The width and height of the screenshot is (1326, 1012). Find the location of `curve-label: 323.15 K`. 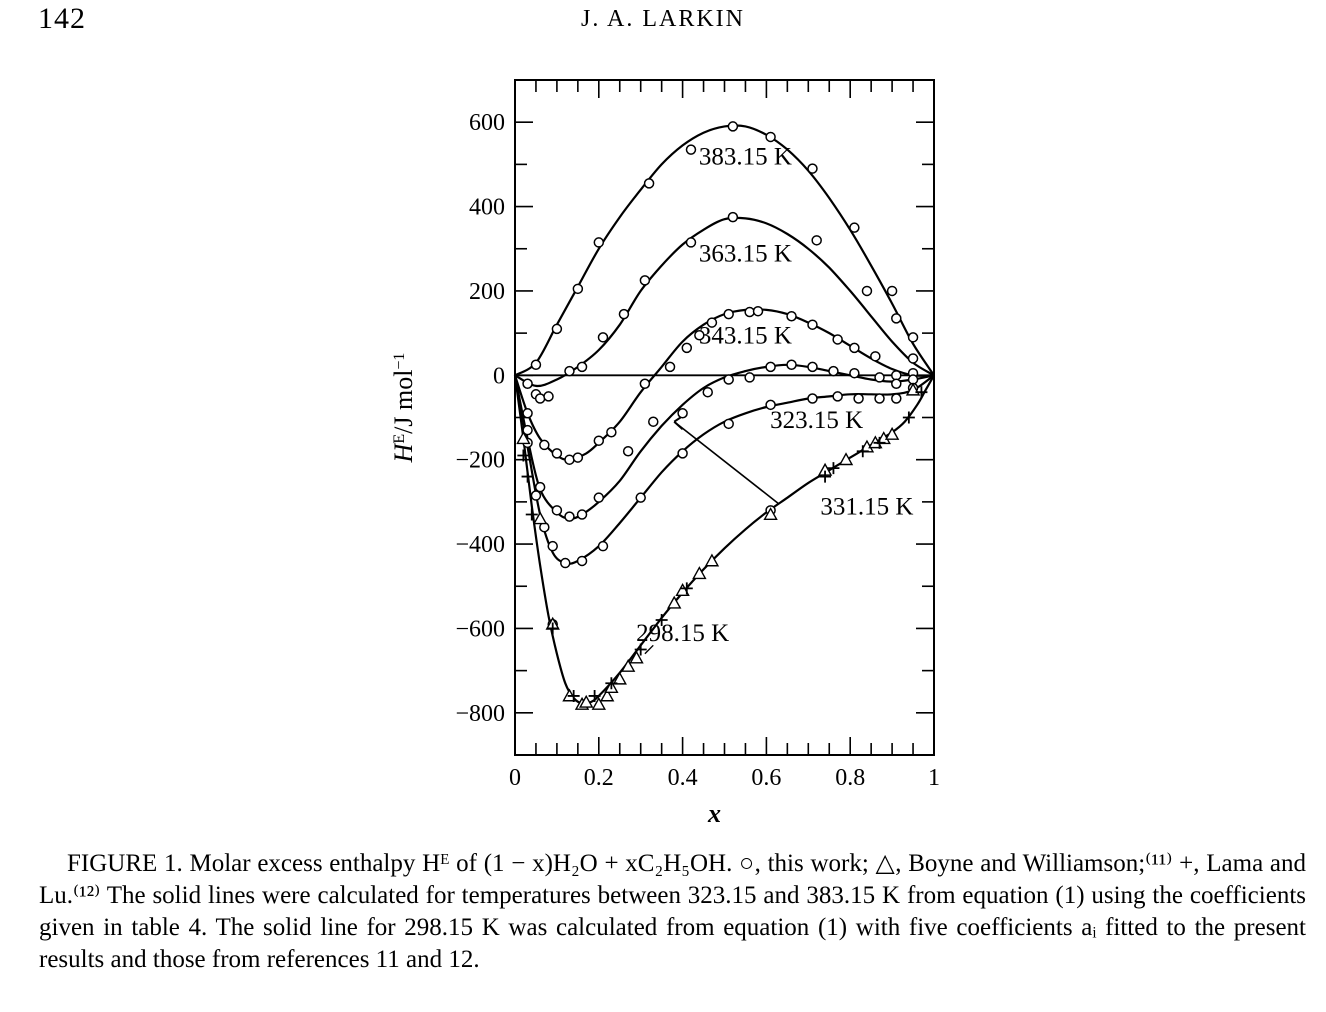

curve-label: 323.15 K is located at coordinates (816, 420).